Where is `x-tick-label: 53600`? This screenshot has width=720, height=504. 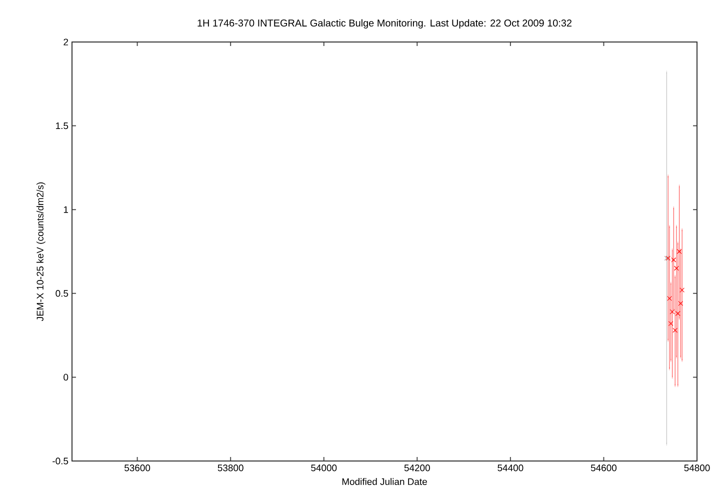
x-tick-label: 53600 is located at coordinates (137, 468).